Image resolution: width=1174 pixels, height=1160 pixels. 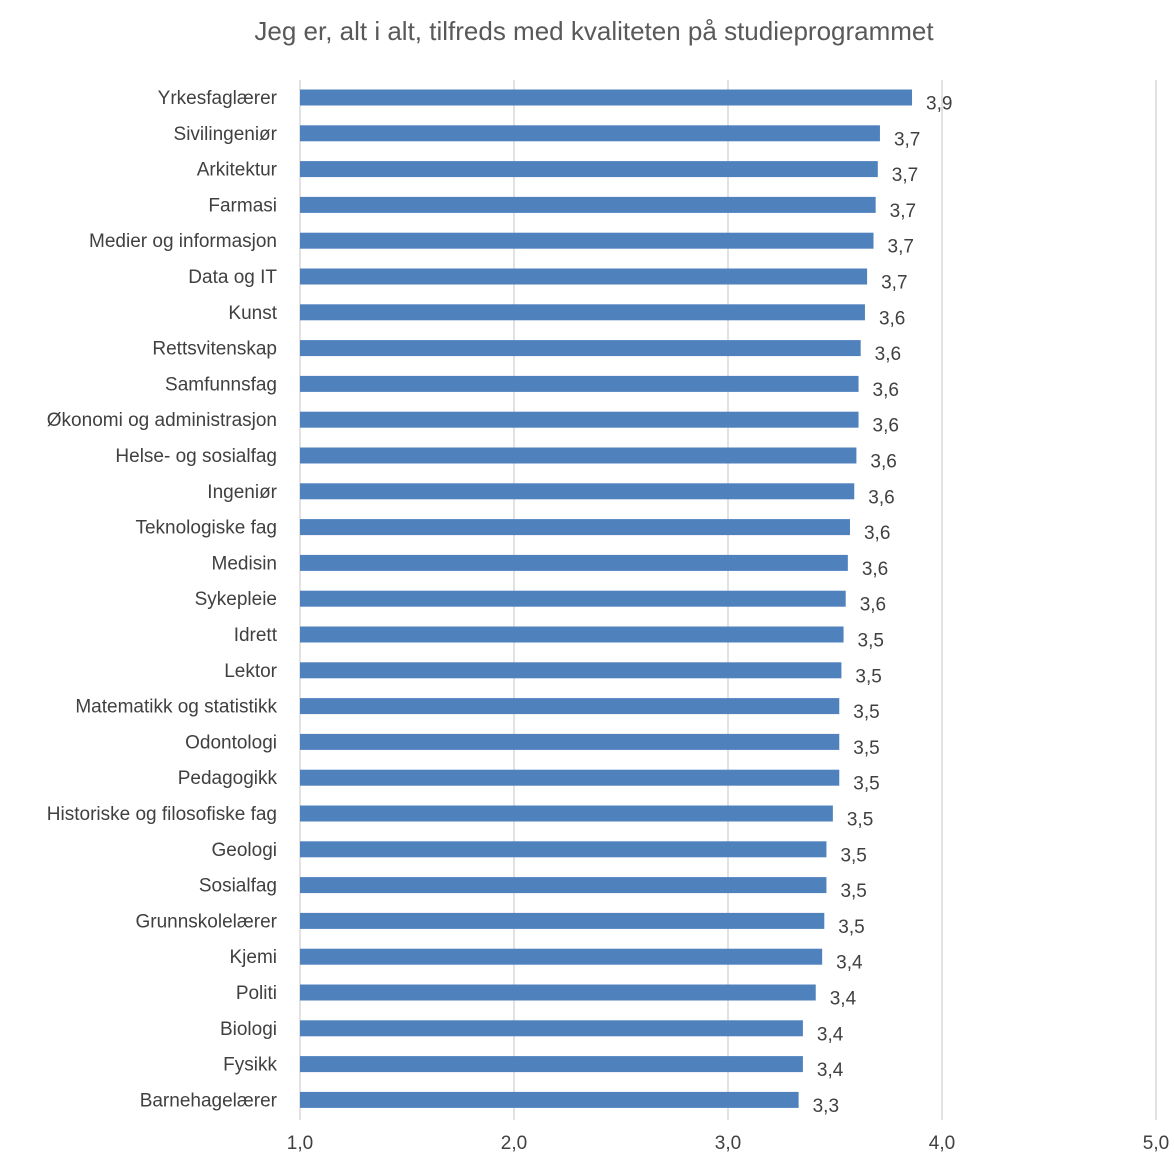 What do you see at coordinates (231, 742) in the screenshot?
I see `category-label: Odontologi` at bounding box center [231, 742].